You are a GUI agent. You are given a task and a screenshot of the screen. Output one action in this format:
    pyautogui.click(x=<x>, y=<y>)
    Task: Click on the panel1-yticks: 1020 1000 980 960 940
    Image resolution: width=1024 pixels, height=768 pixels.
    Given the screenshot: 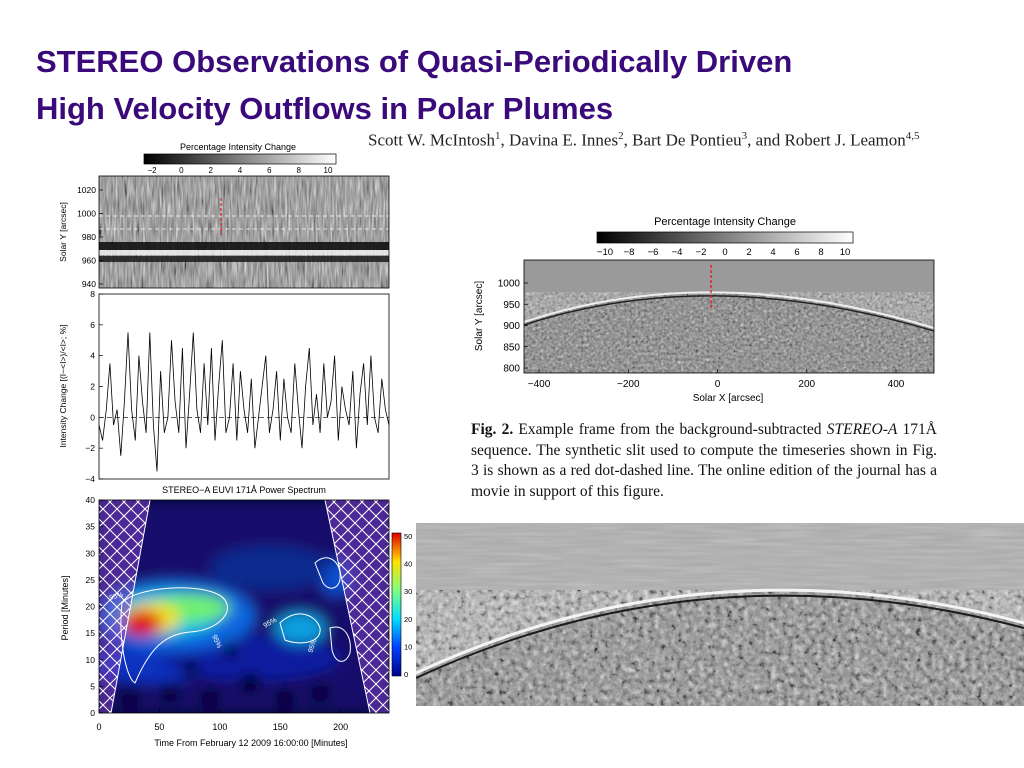 What is the action you would take?
    pyautogui.click(x=90, y=237)
    